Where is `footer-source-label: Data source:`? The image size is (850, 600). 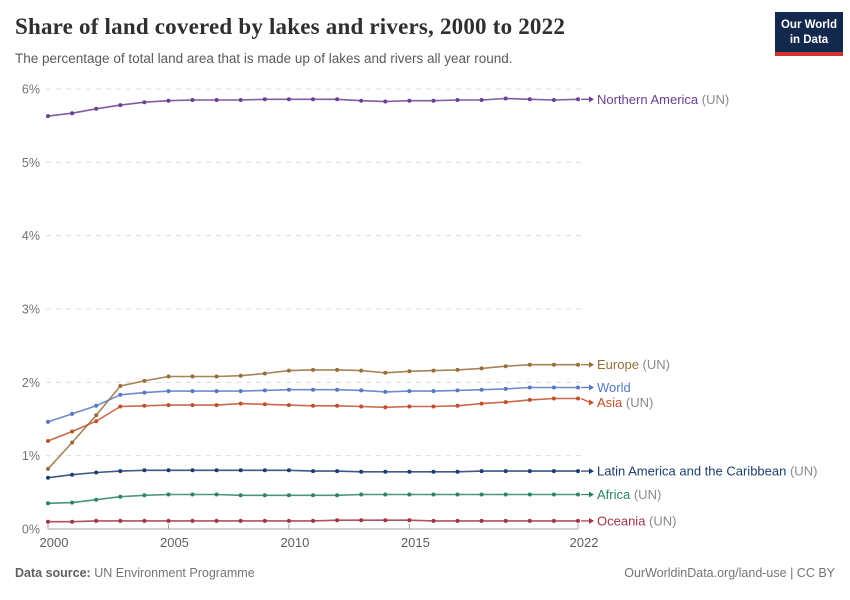
footer-source-label: Data source: is located at coordinates (53, 573).